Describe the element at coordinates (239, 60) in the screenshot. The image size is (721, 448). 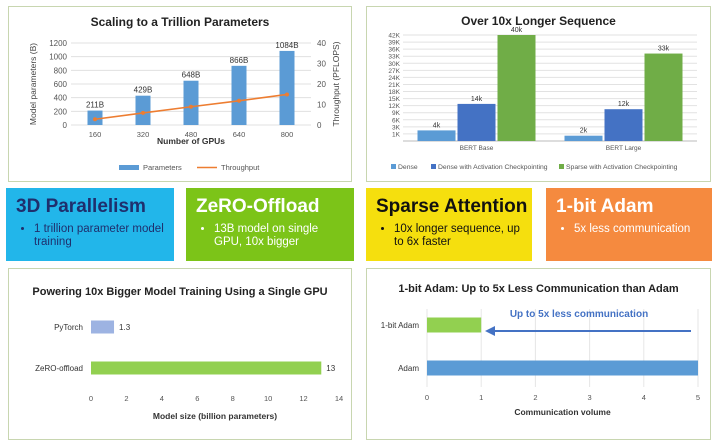
I see `bar-value-label: 866B` at that location.